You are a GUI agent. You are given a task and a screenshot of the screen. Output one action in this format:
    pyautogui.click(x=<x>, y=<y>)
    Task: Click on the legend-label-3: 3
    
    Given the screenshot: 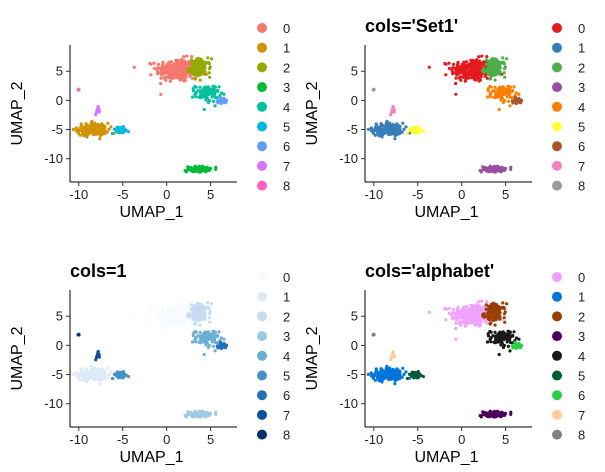 What is the action you would take?
    pyautogui.click(x=581, y=336)
    